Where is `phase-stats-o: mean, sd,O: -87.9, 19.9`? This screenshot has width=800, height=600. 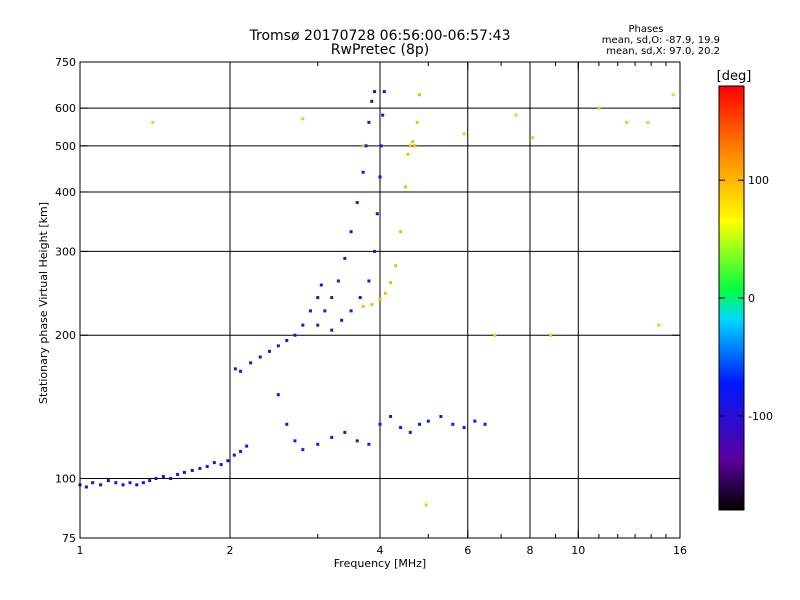
phase-stats-o: mean, sd,O: -87.9, 19.9 is located at coordinates (661, 40).